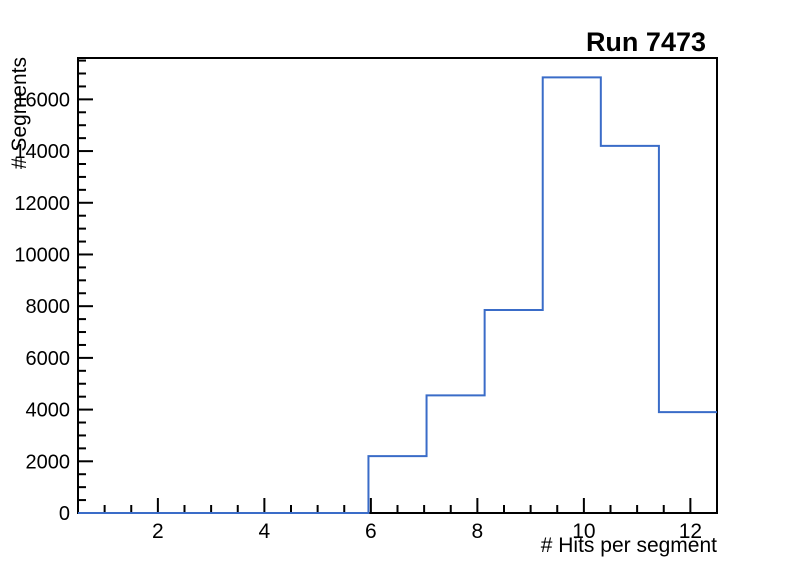 The width and height of the screenshot is (796, 572). Describe the element at coordinates (42, 204) in the screenshot. I see `y-tick-label: 12000` at that location.